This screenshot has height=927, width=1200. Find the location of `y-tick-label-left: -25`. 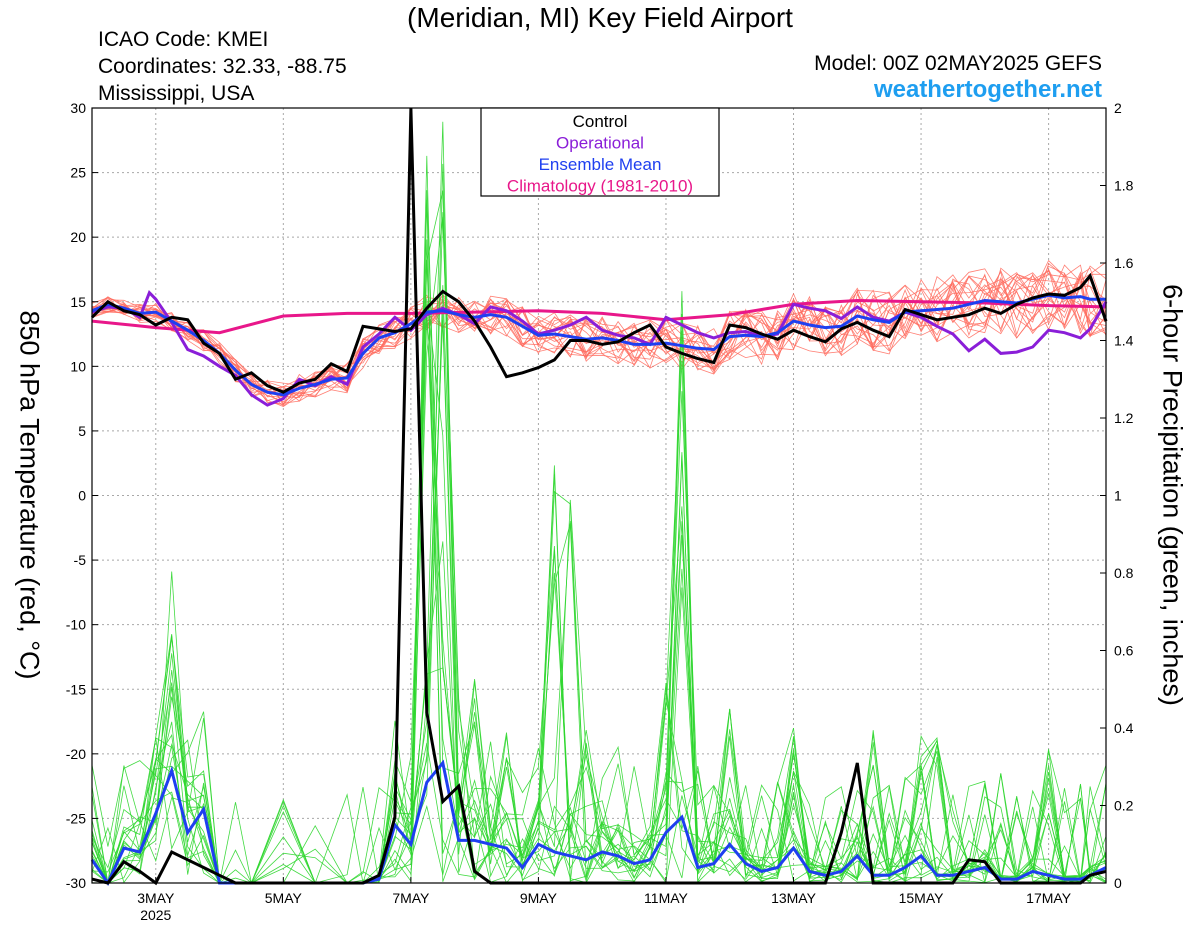

y-tick-label-left: -25 is located at coordinates (76, 818).